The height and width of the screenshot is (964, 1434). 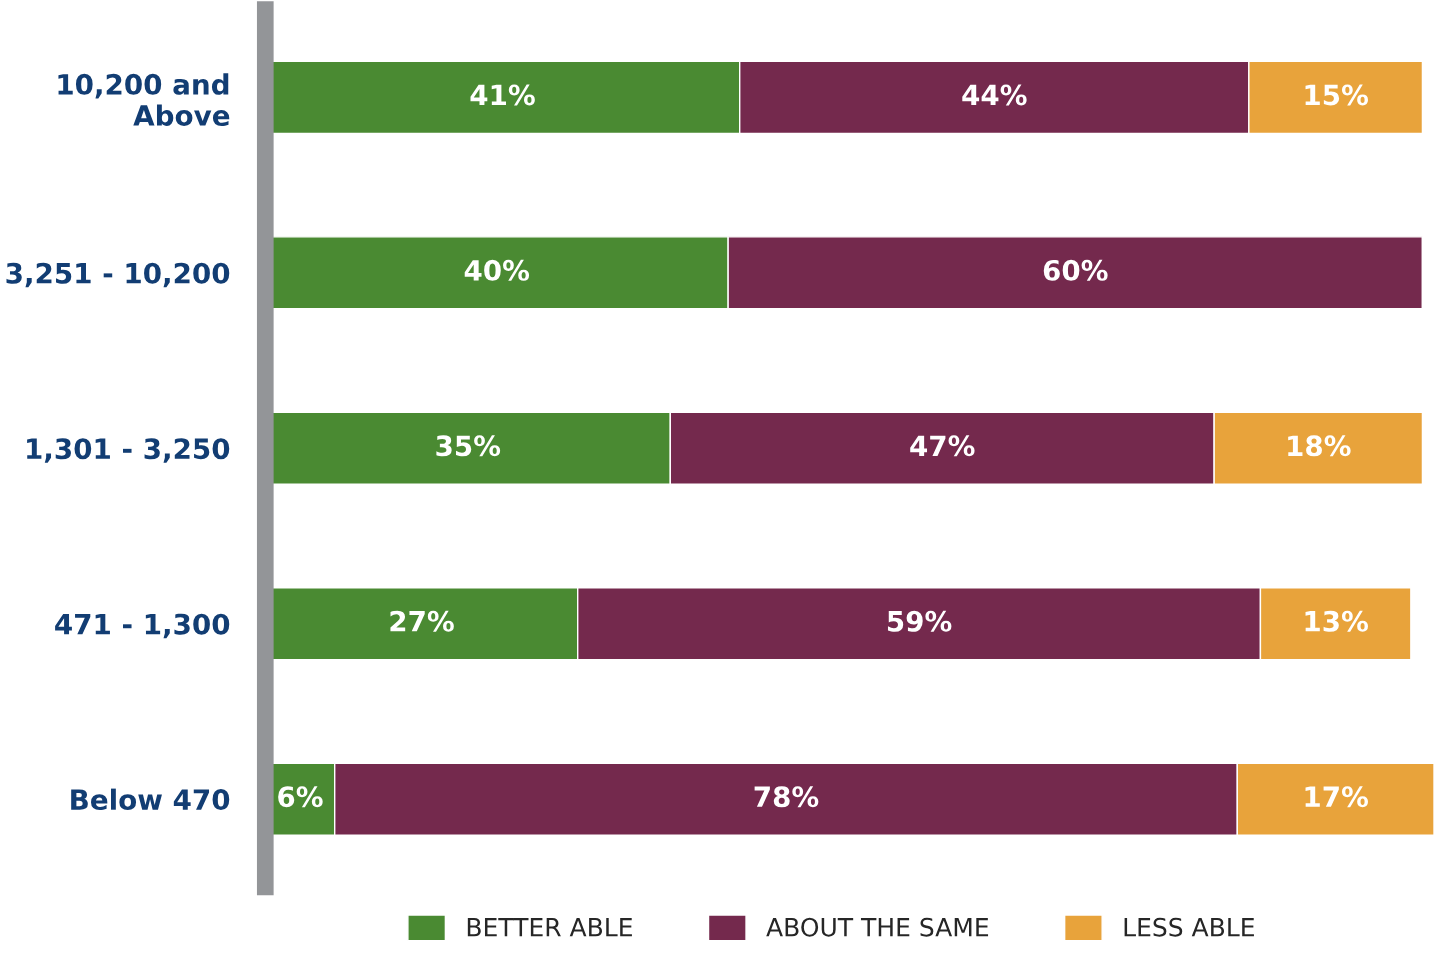 I want to click on data-label: 18%, so click(x=1319, y=446).